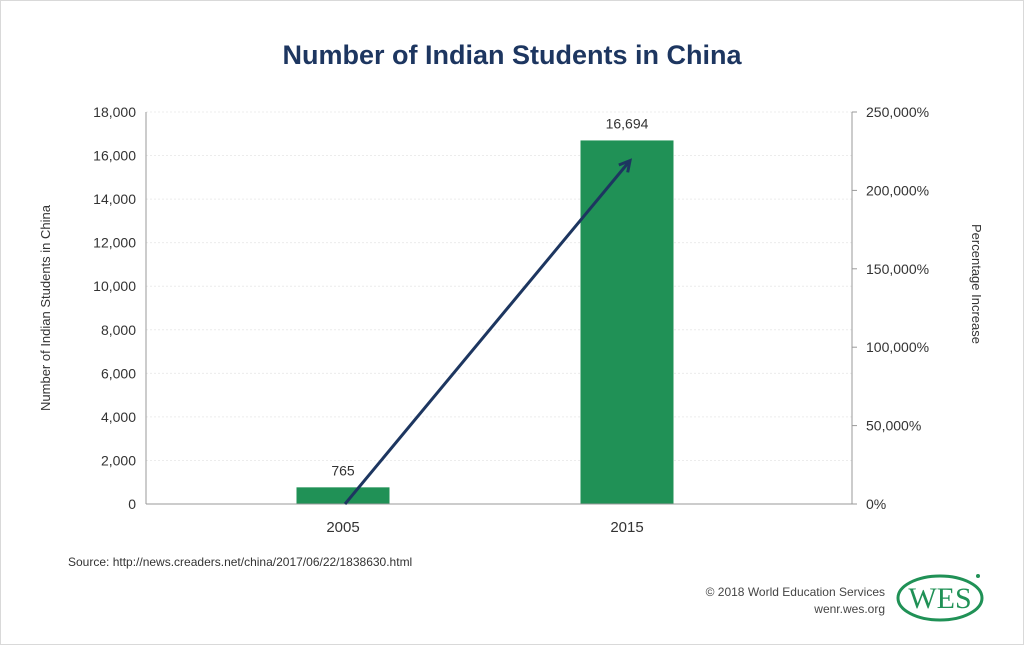 This screenshot has width=1024, height=645. I want to click on arrow-head-icon, so click(625, 165).